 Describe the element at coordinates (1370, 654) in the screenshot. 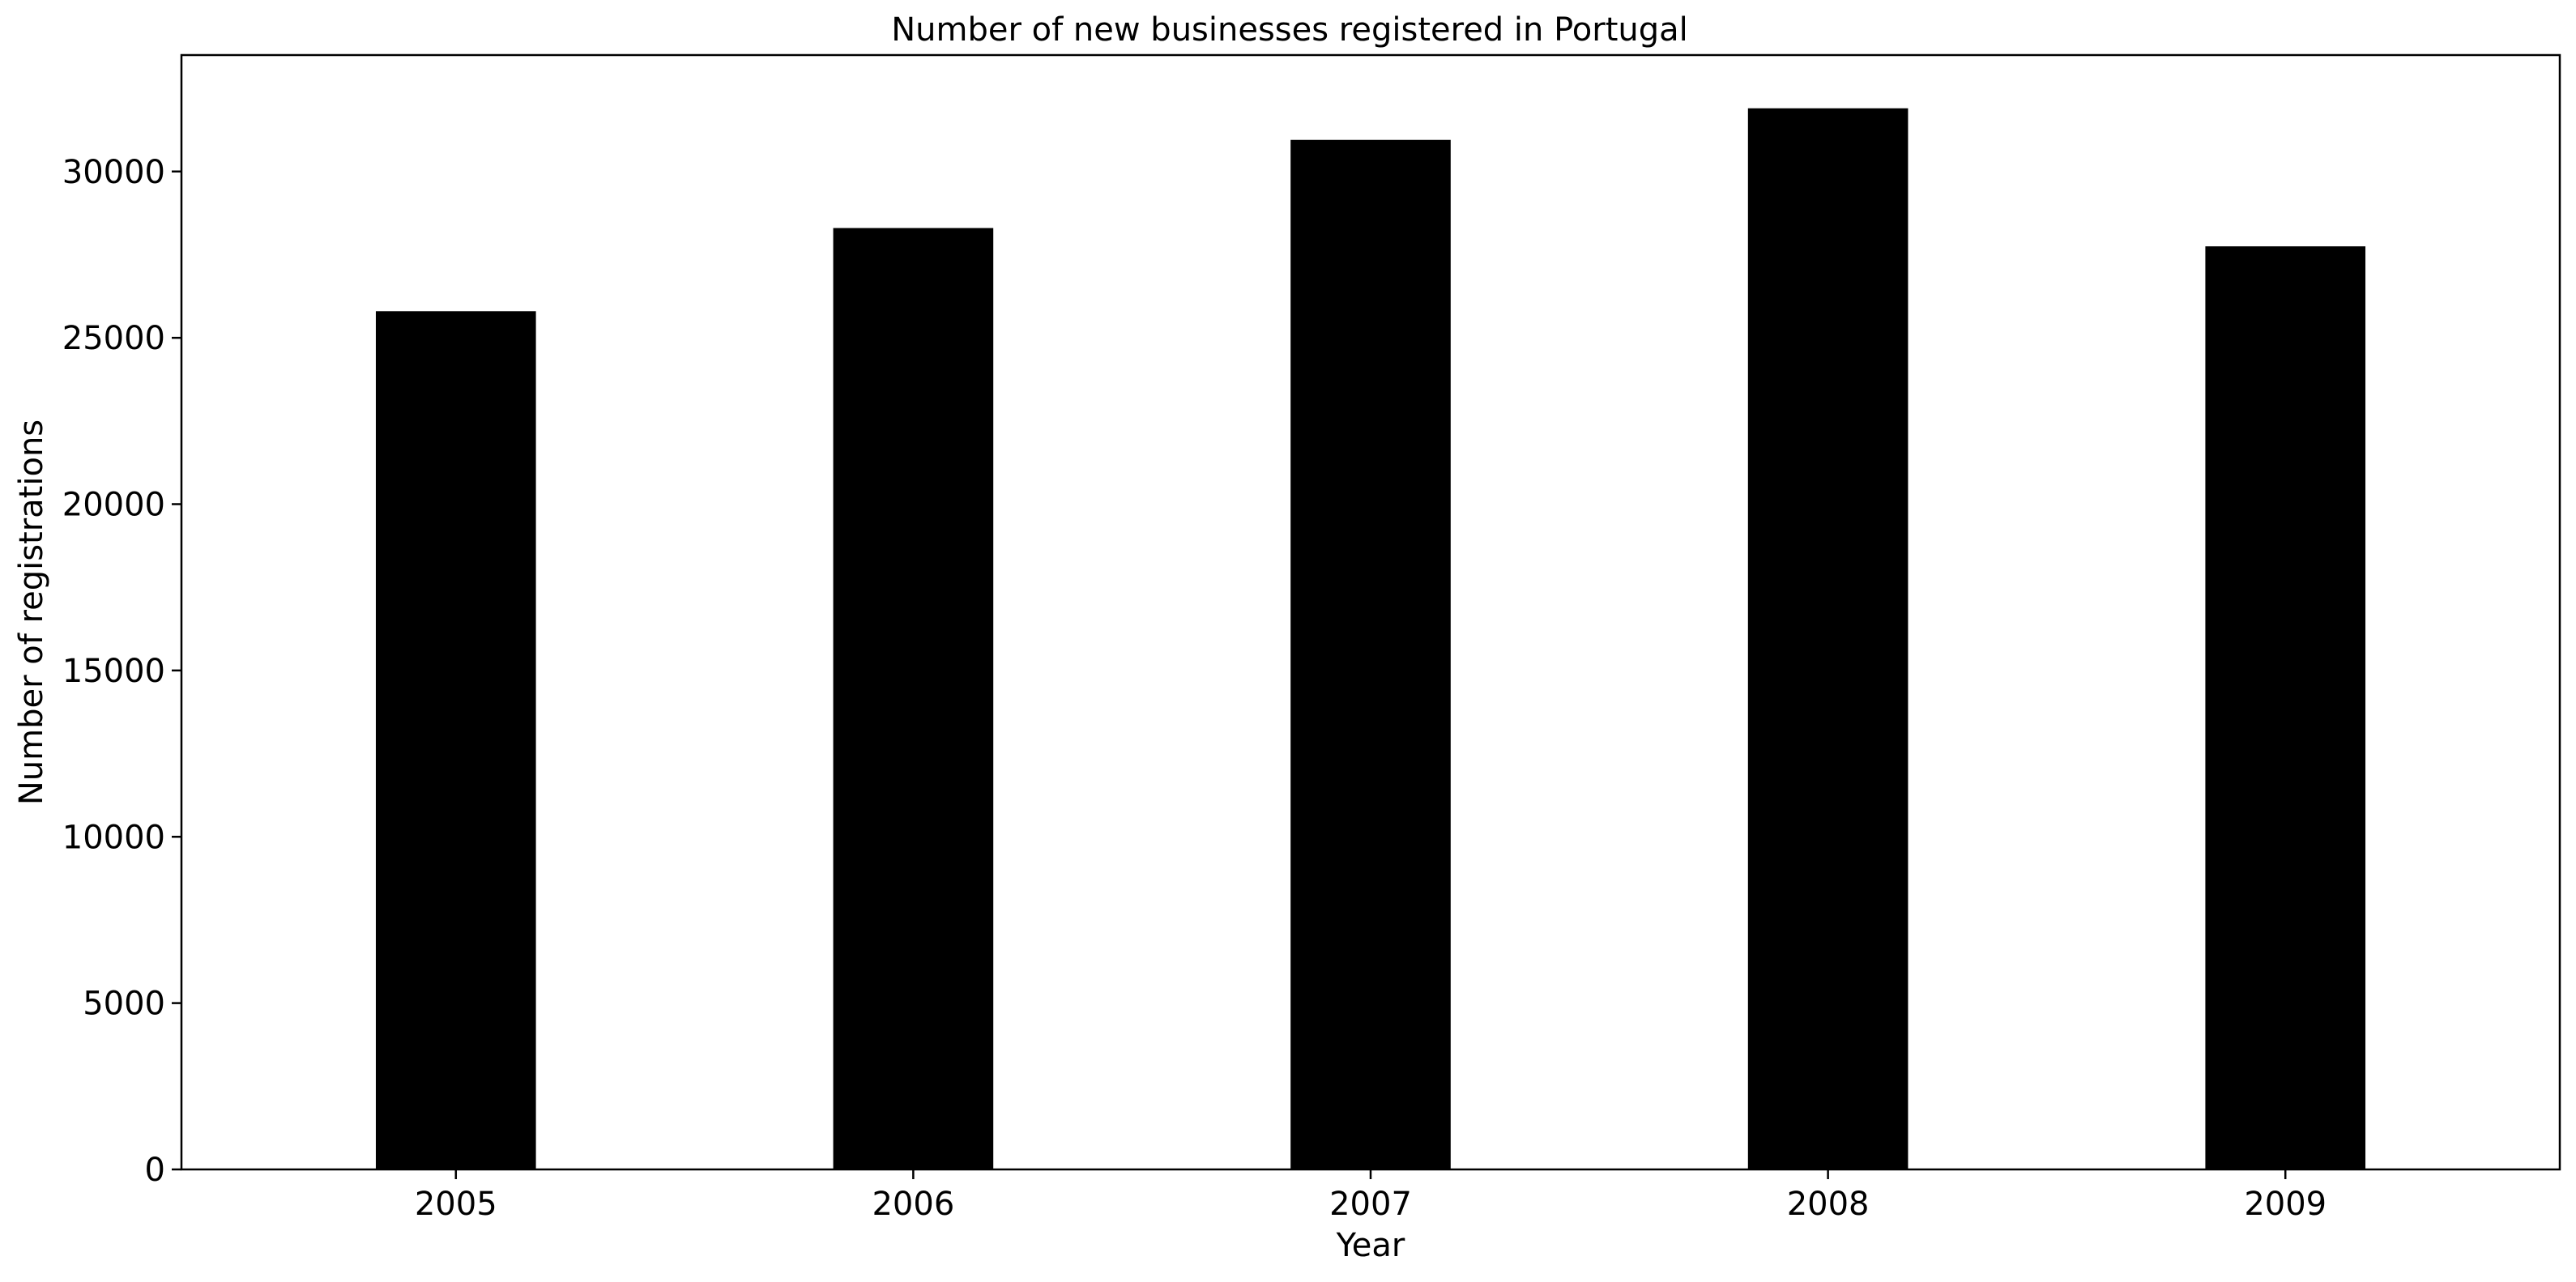

I see `bar-2007` at that location.